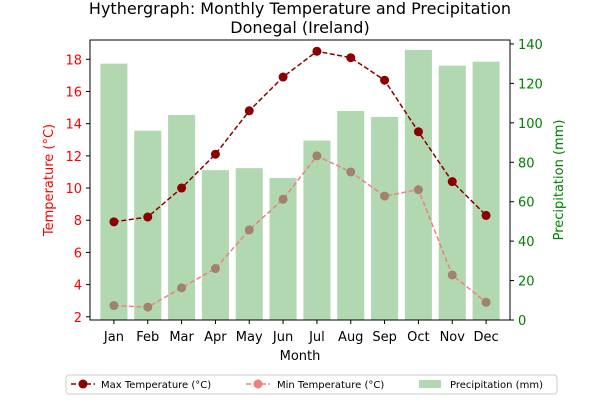  What do you see at coordinates (385, 80) in the screenshot?
I see `max-temperature-point-sep` at bounding box center [385, 80].